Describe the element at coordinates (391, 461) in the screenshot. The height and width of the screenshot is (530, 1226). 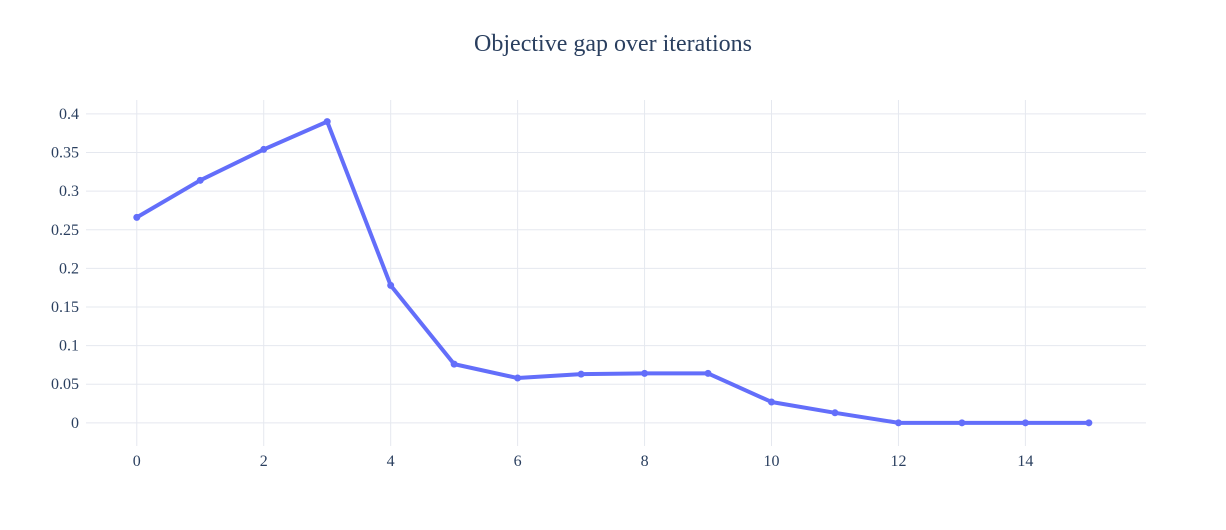
I see `x-tick-label: 4` at that location.